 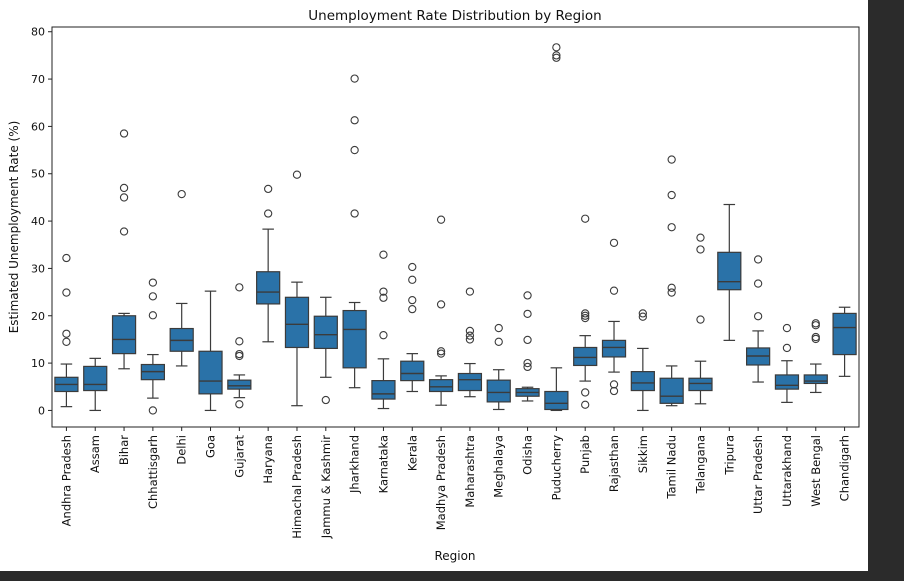 What do you see at coordinates (700, 464) in the screenshot?
I see `x-tick-label: Telangana` at bounding box center [700, 464].